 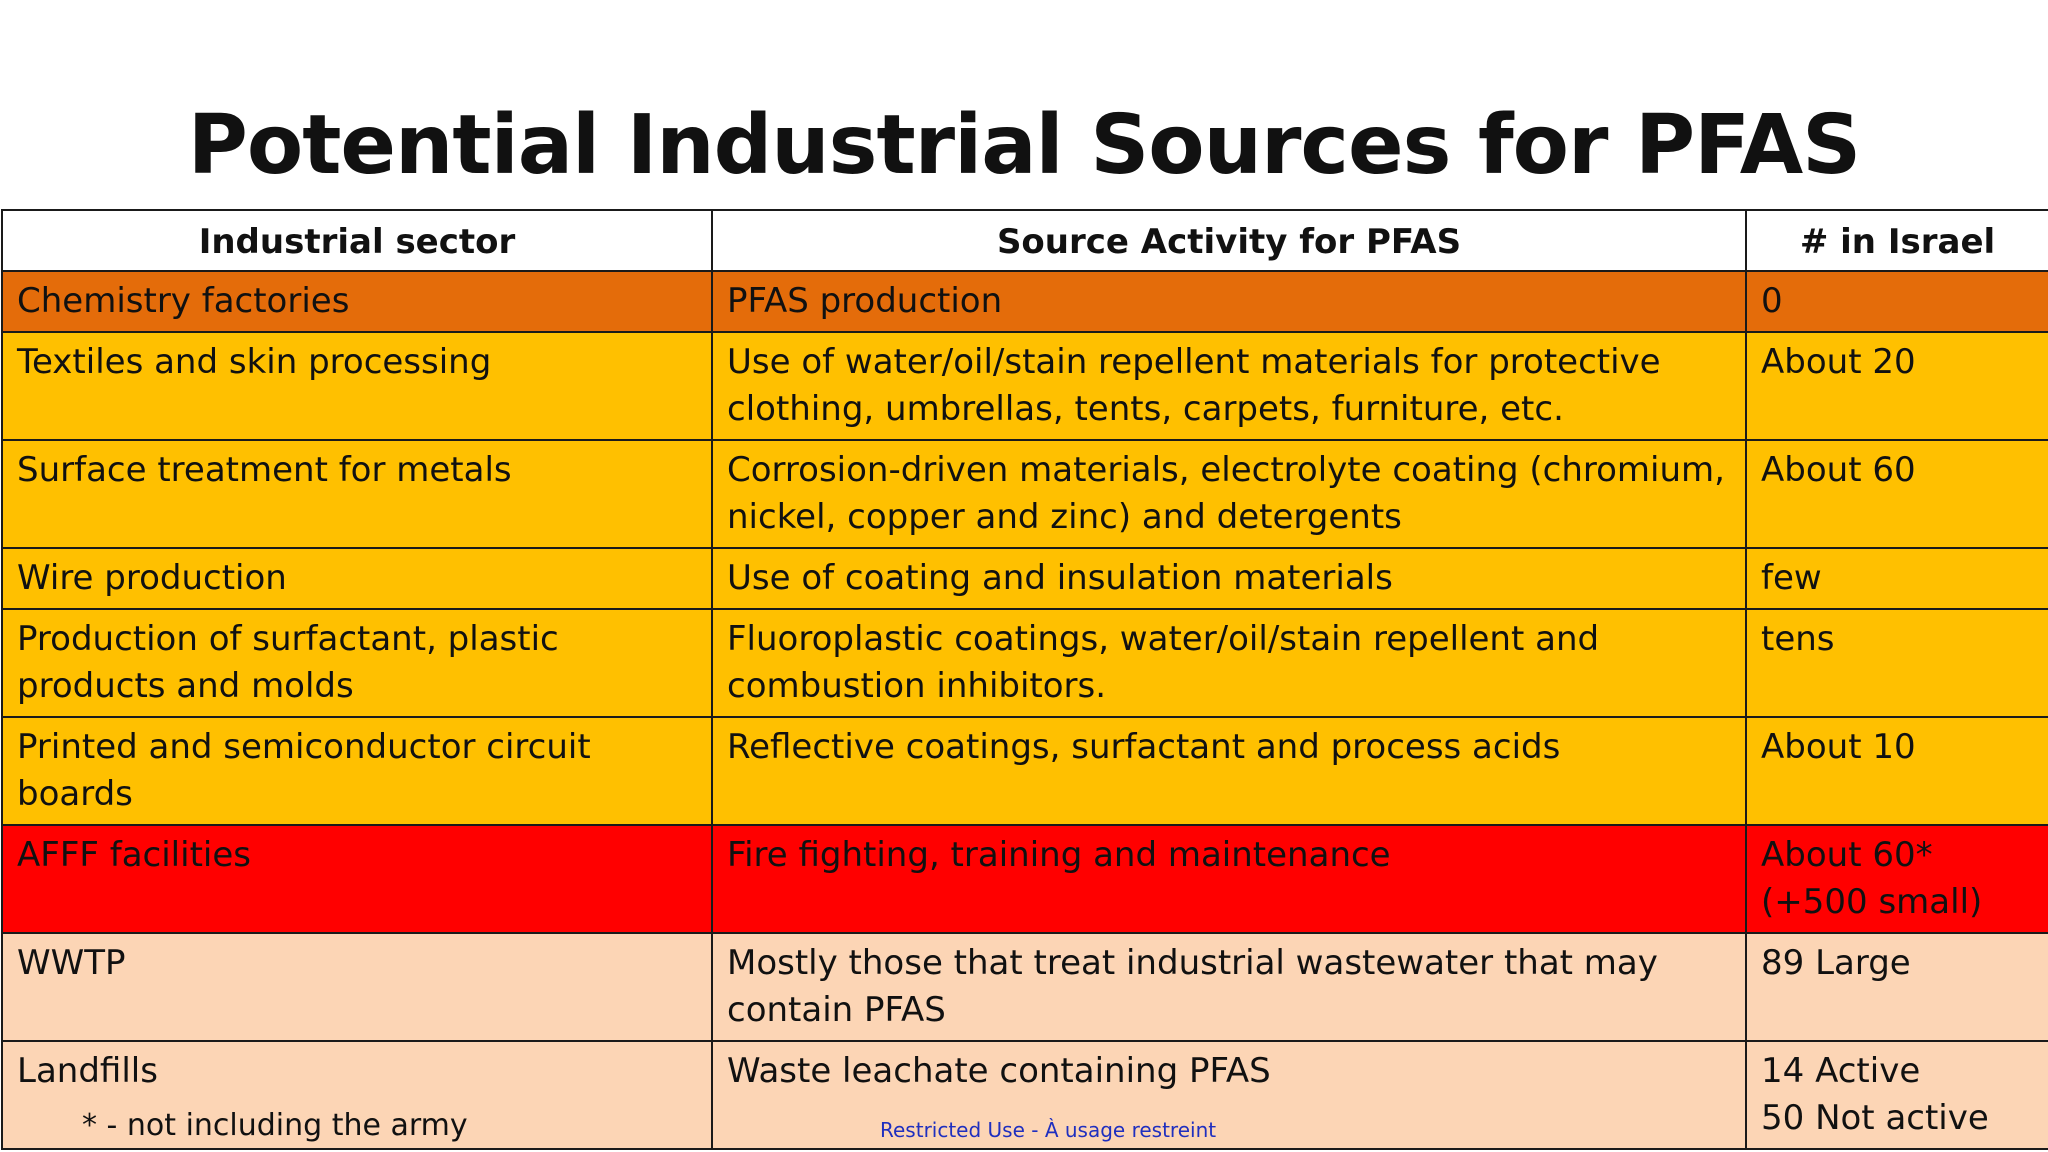 What do you see at coordinates (357, 386) in the screenshot?
I see `sector-cell: Textiles and skin processing` at bounding box center [357, 386].